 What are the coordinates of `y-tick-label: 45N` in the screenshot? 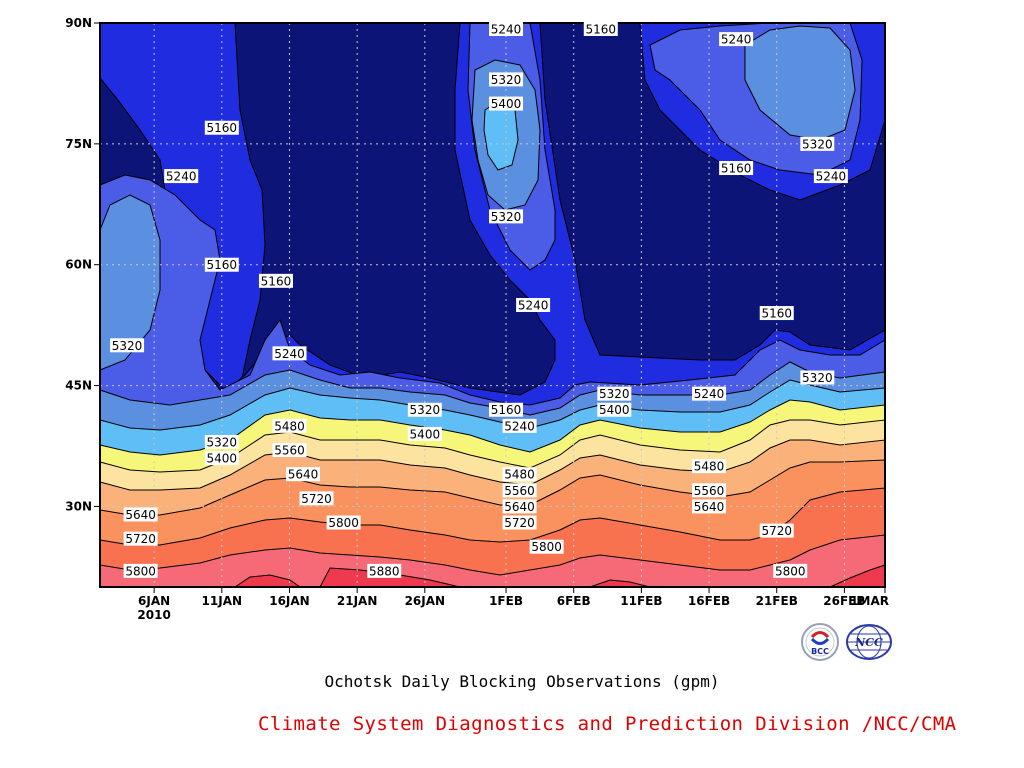 It's located at (78, 386).